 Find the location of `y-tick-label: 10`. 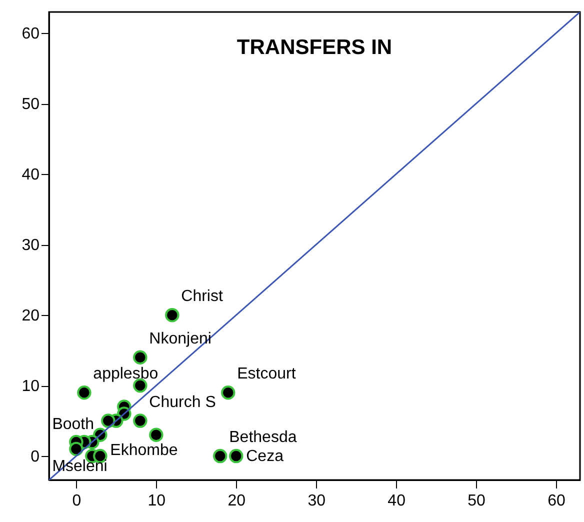

y-tick-label: 10 is located at coordinates (31, 387).